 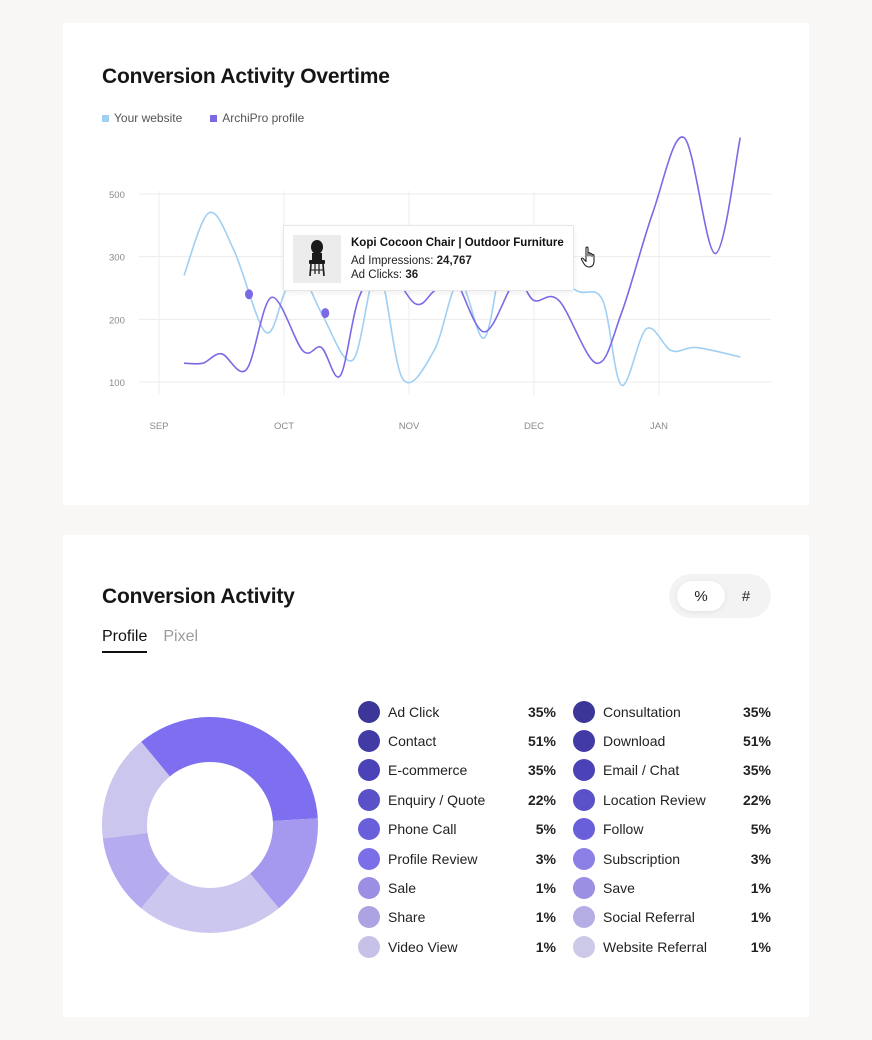 I want to click on x-tick-label: JAN, so click(x=659, y=426).